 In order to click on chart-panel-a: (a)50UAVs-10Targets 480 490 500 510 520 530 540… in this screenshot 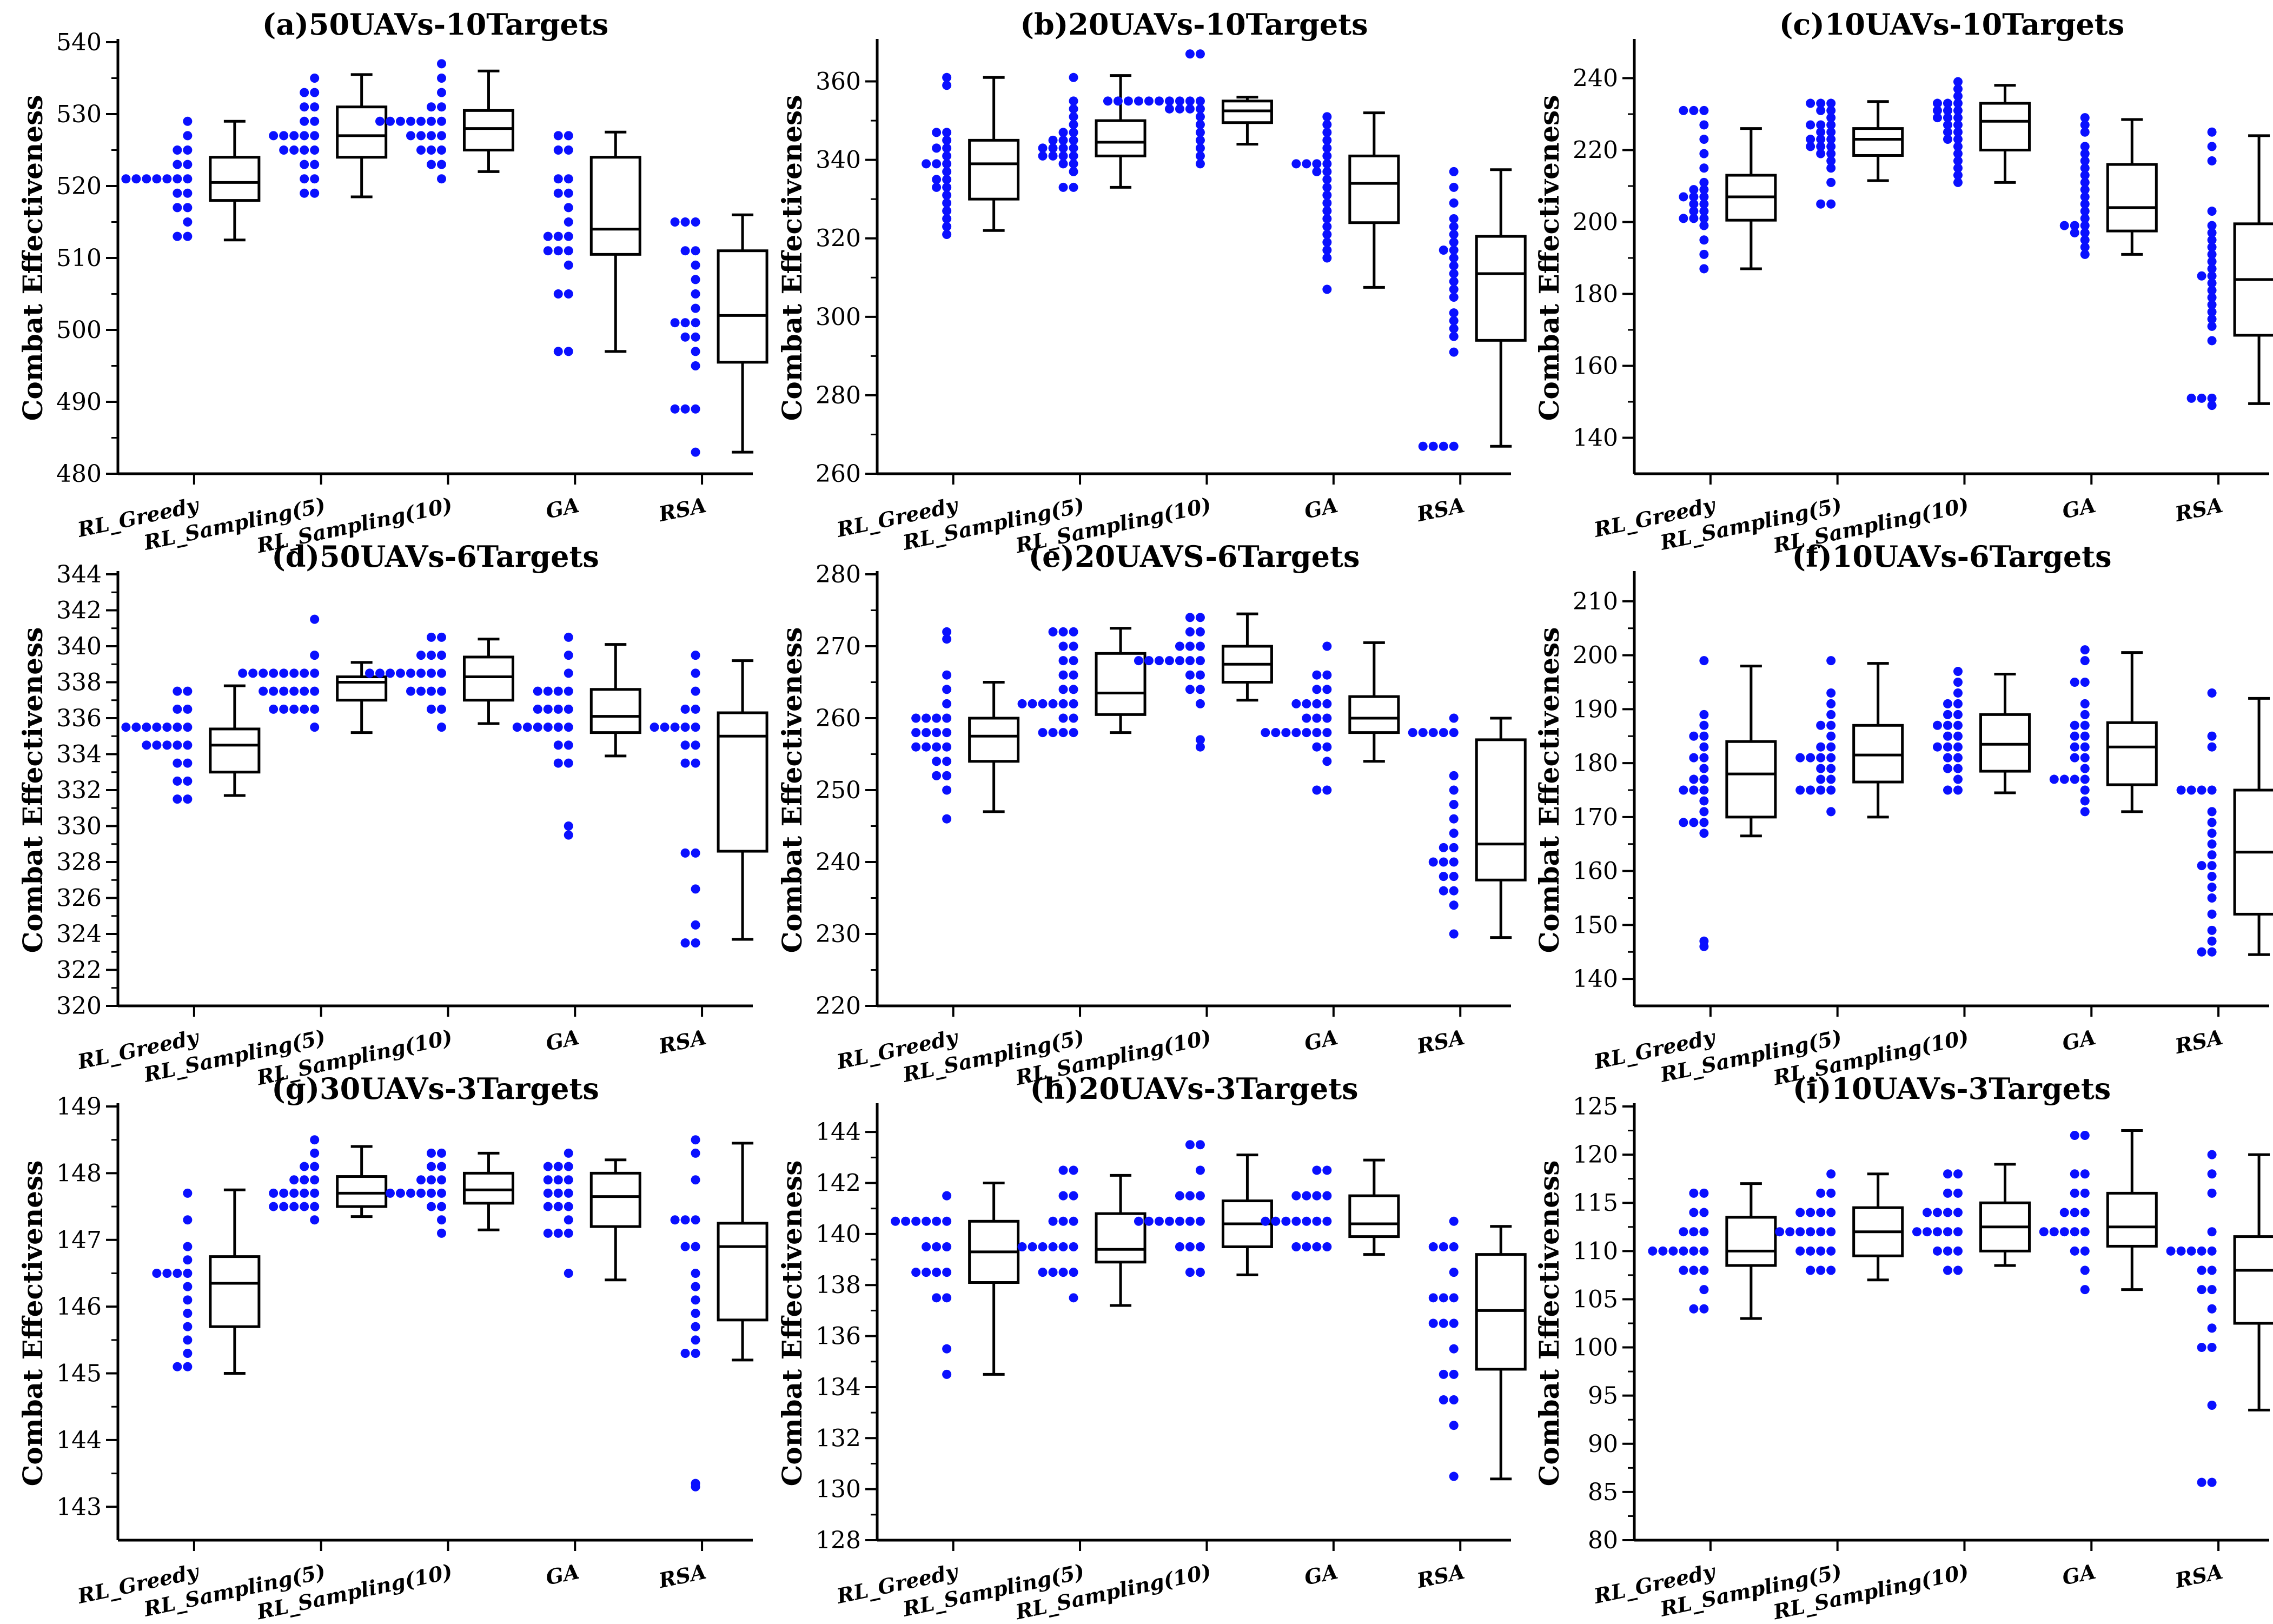, I will do `click(393, 282)`.